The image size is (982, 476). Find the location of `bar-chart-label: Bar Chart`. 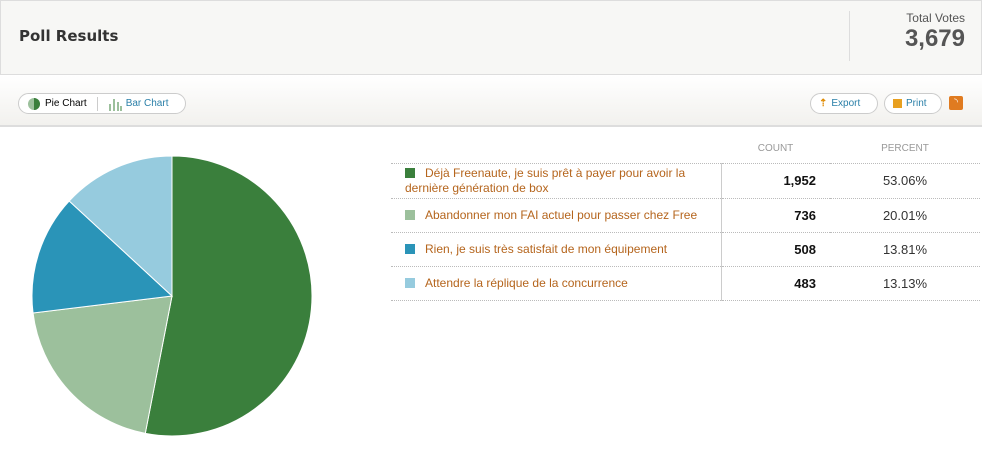

bar-chart-label: Bar Chart is located at coordinates (147, 103).